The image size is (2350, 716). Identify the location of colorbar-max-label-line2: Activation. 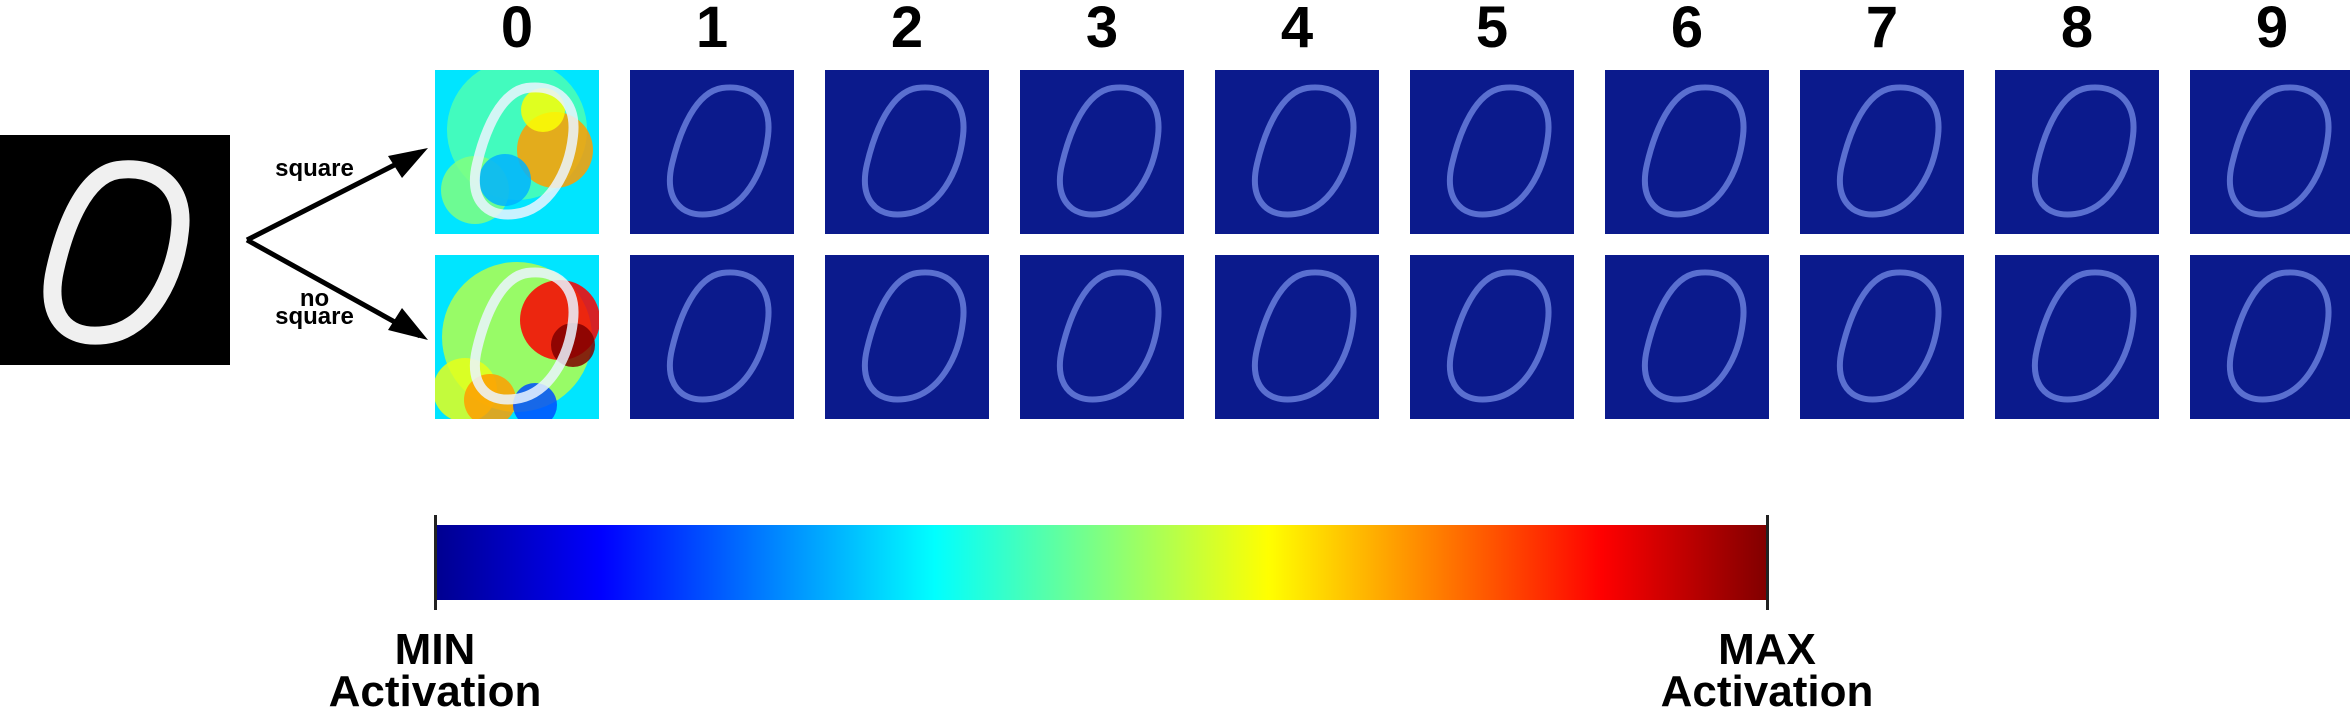
(1767, 691).